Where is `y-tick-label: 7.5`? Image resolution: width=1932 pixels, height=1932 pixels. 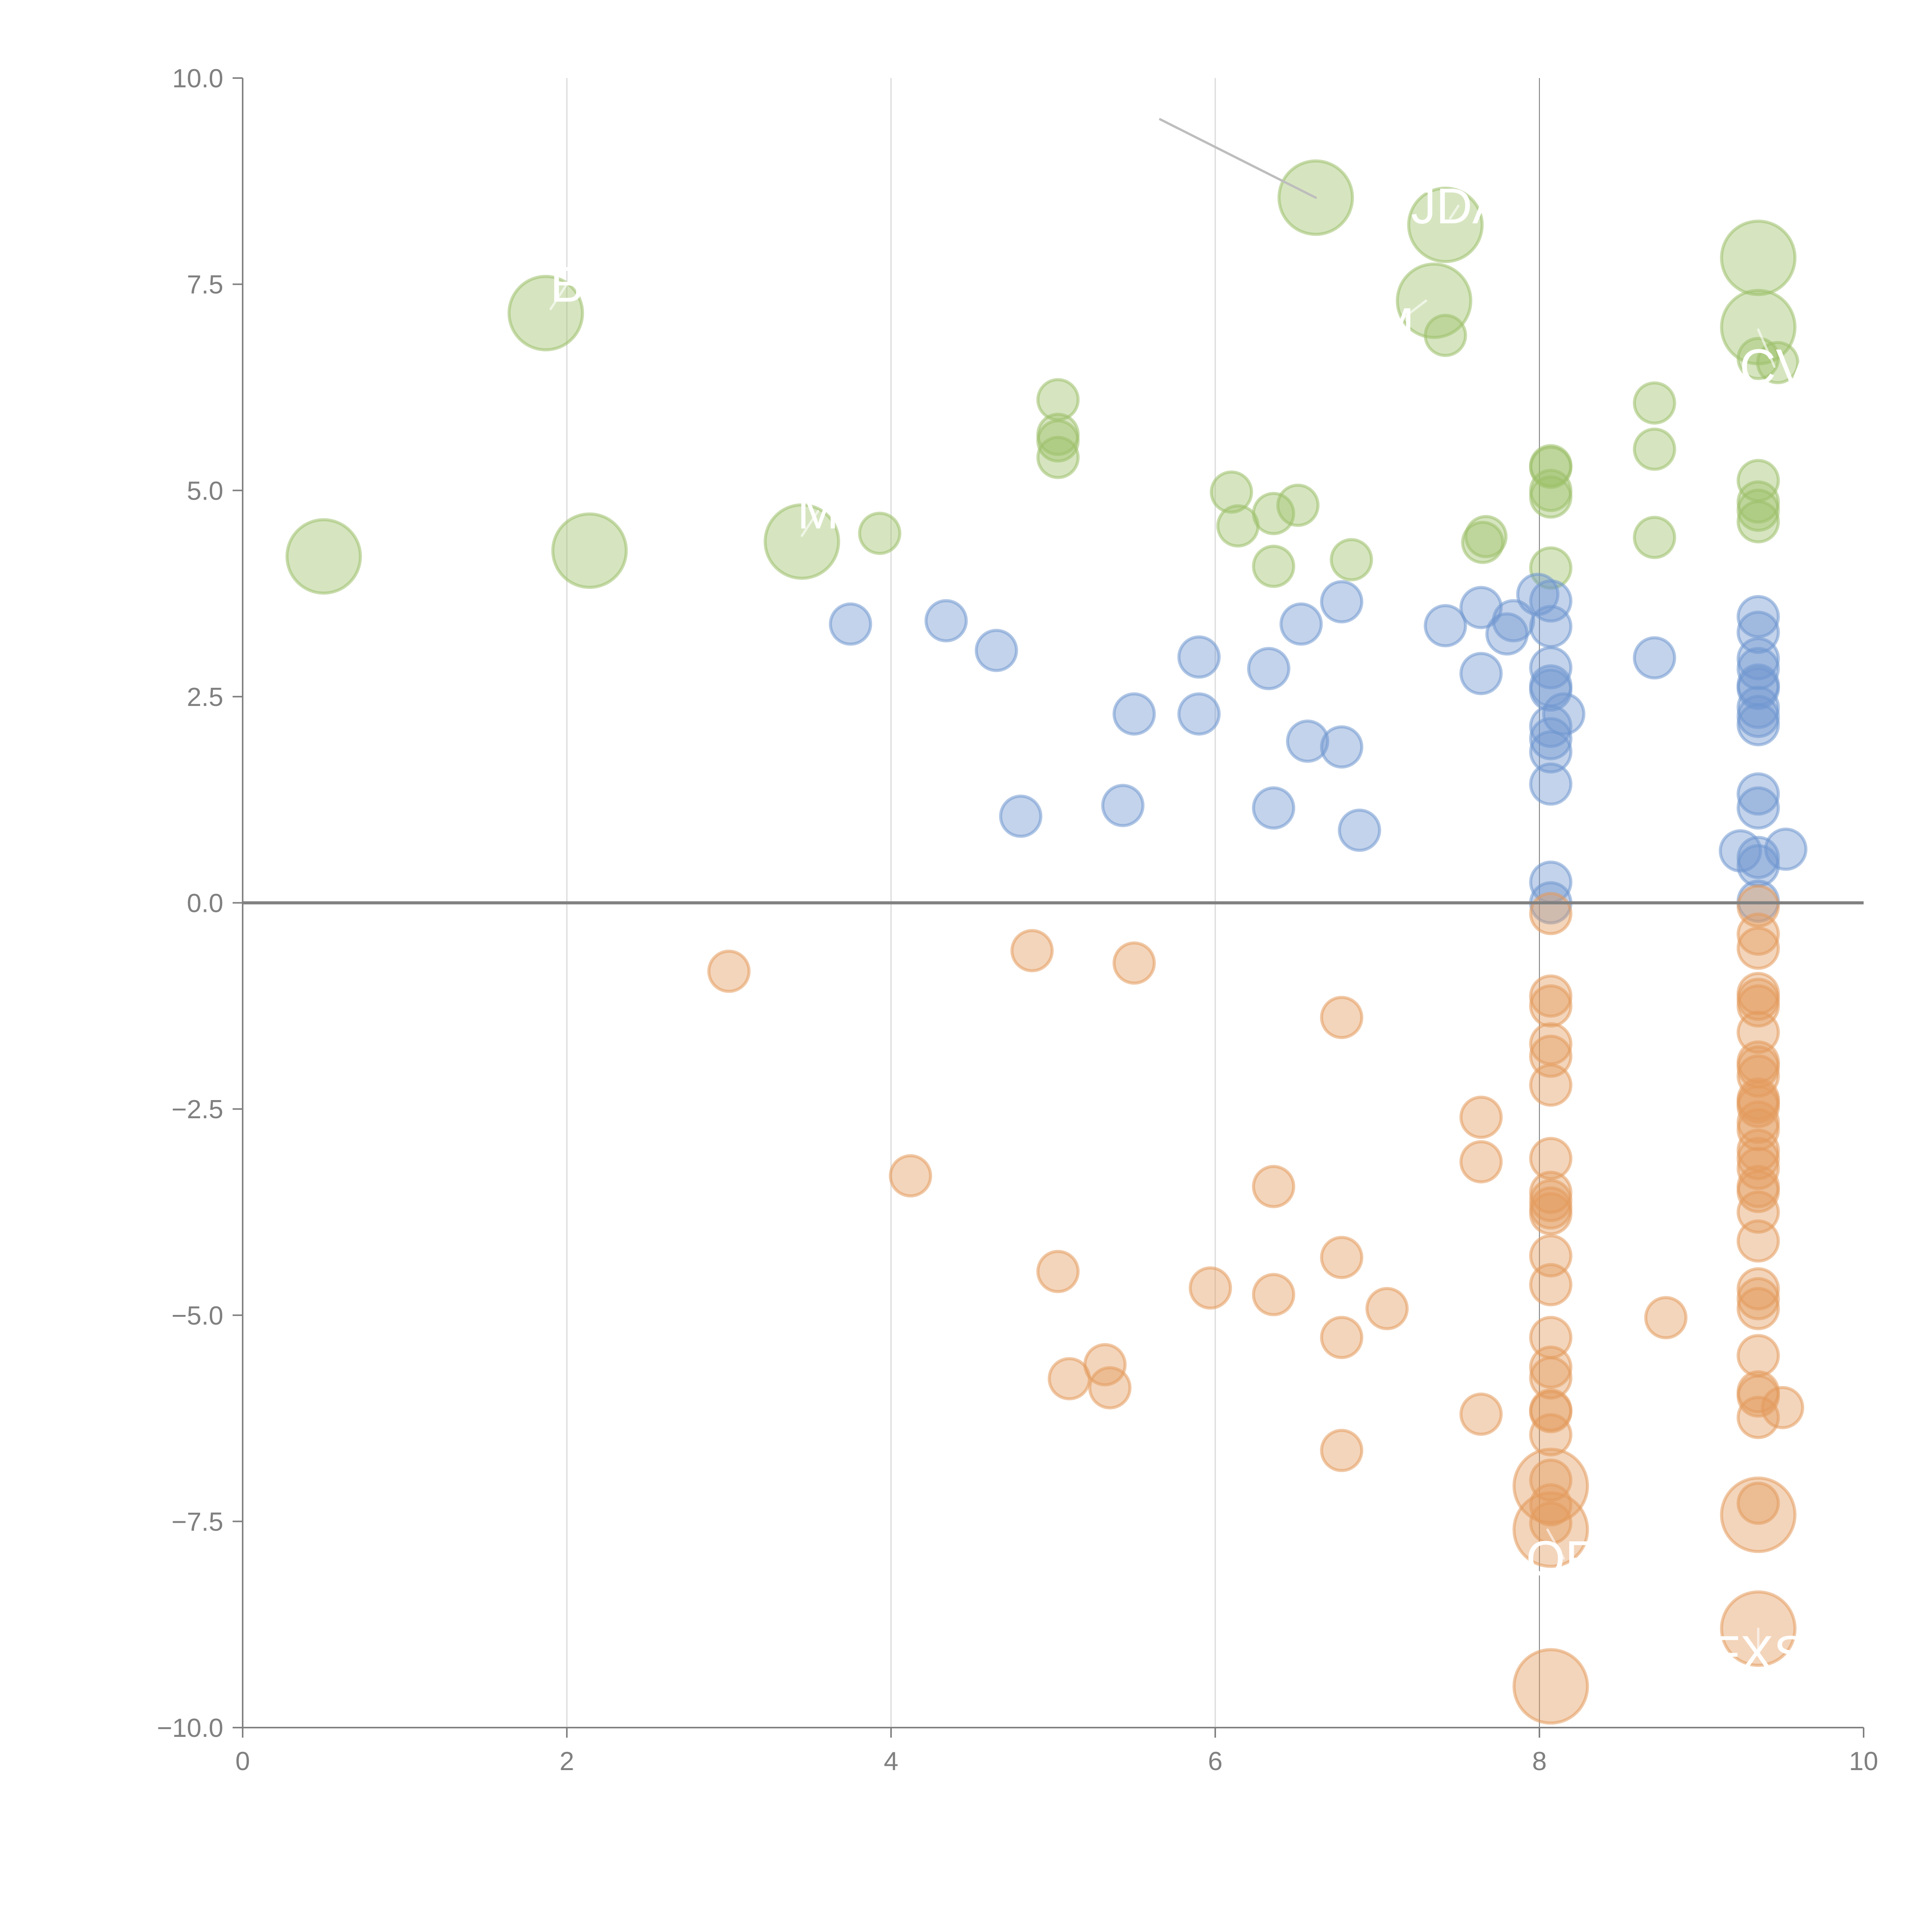
y-tick-label: 7.5 is located at coordinates (205, 284).